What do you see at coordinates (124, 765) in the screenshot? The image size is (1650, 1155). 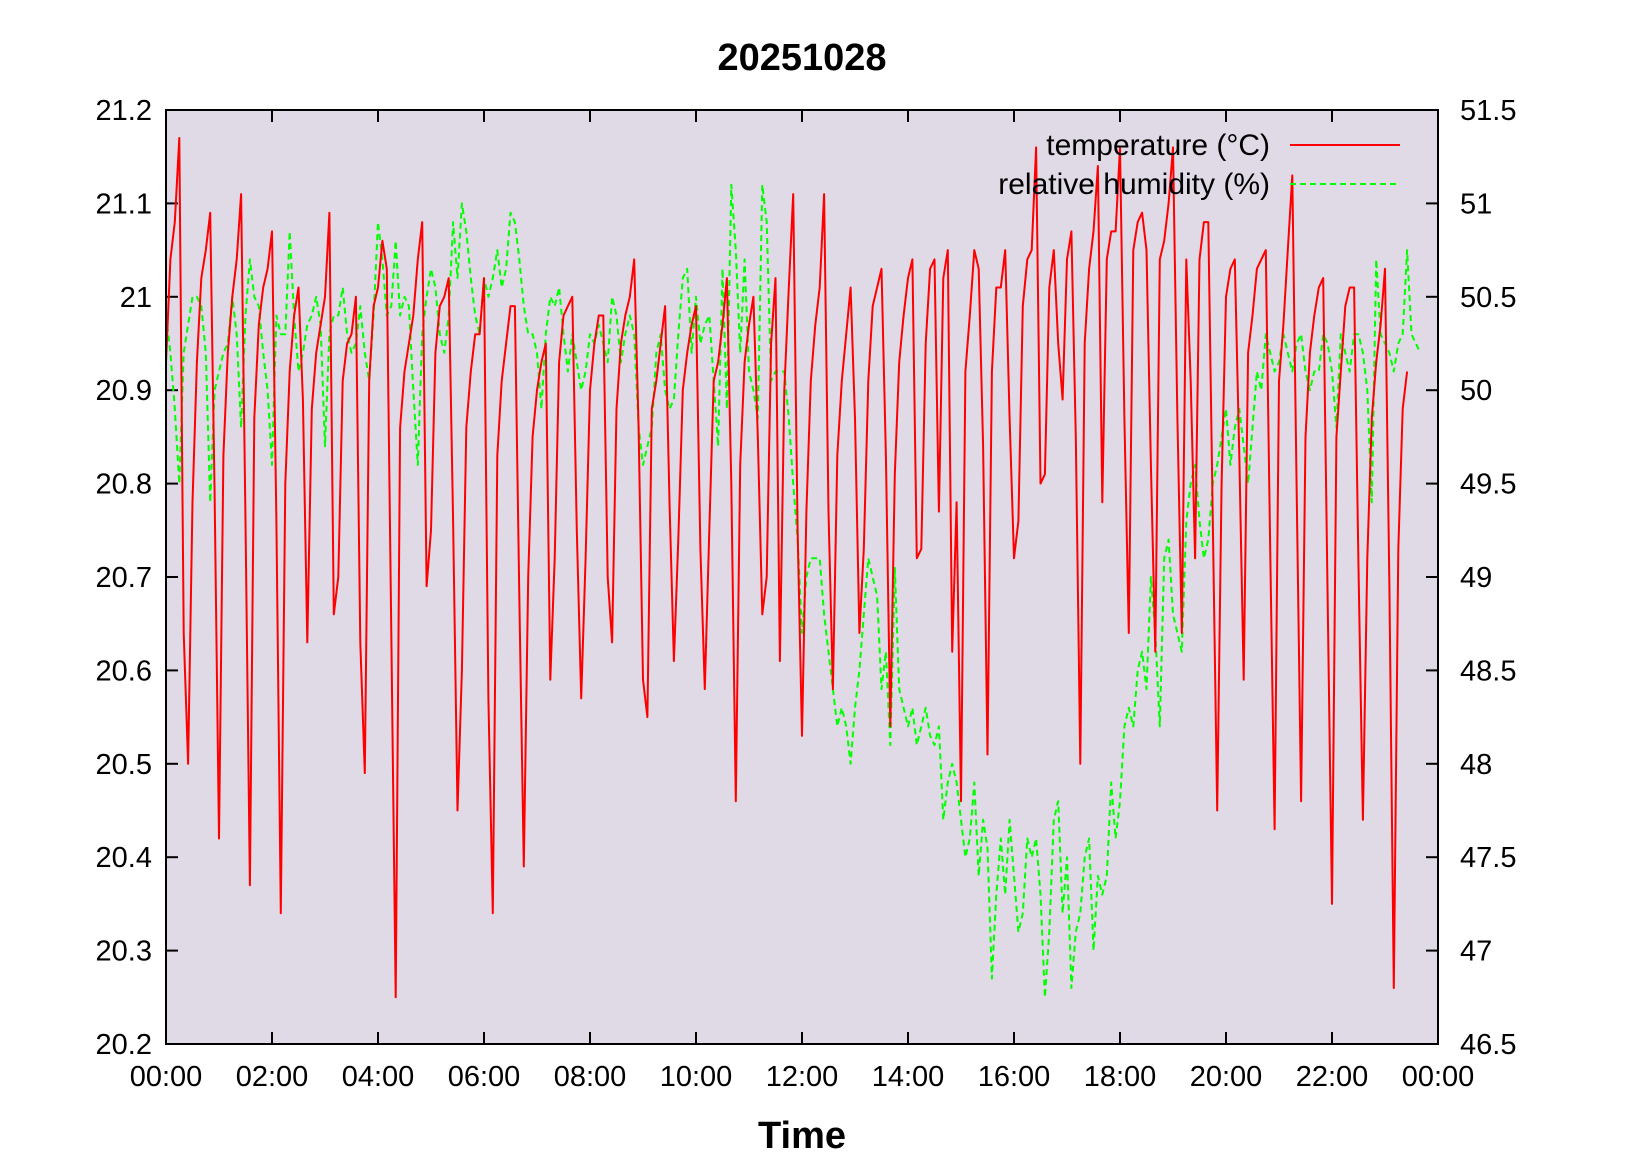 I see `y-tick-label: 20.5` at bounding box center [124, 765].